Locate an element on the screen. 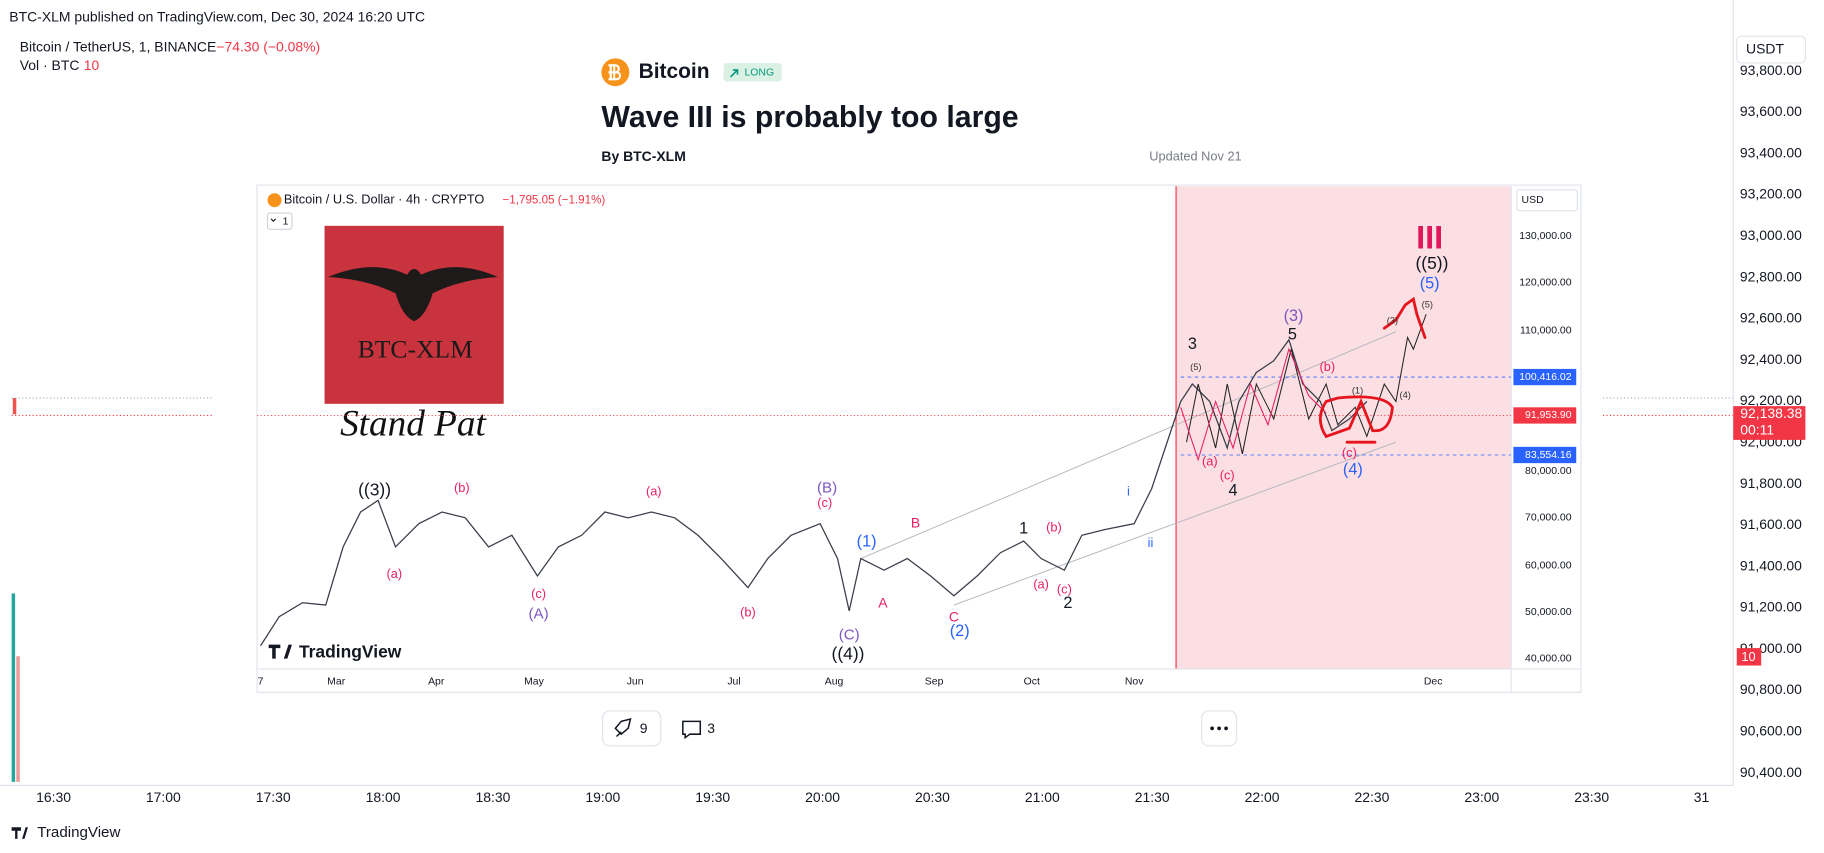 Image resolution: width=1824 pixels, height=853 pixels. comment-count: 3 is located at coordinates (711, 728).